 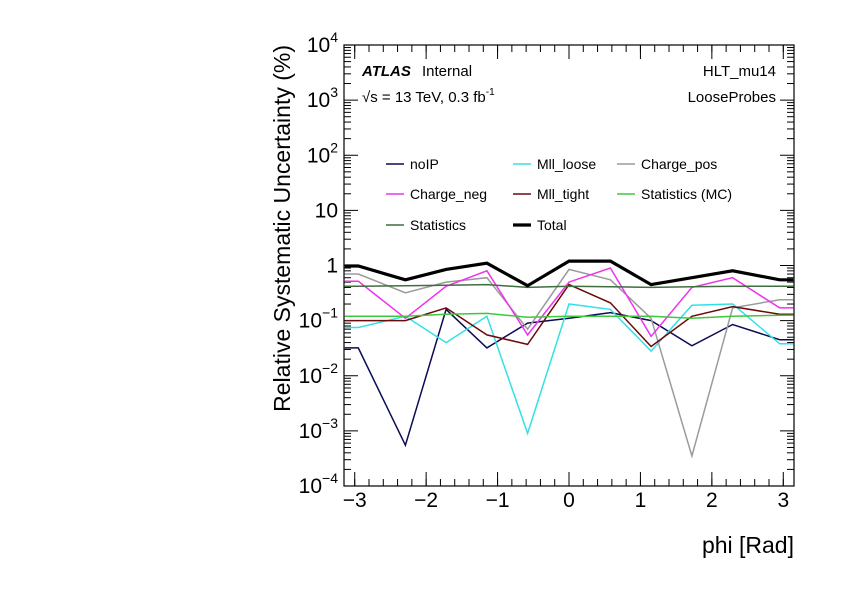 What do you see at coordinates (322, 43) in the screenshot?
I see `y-tick-label: 10⁴` at bounding box center [322, 43].